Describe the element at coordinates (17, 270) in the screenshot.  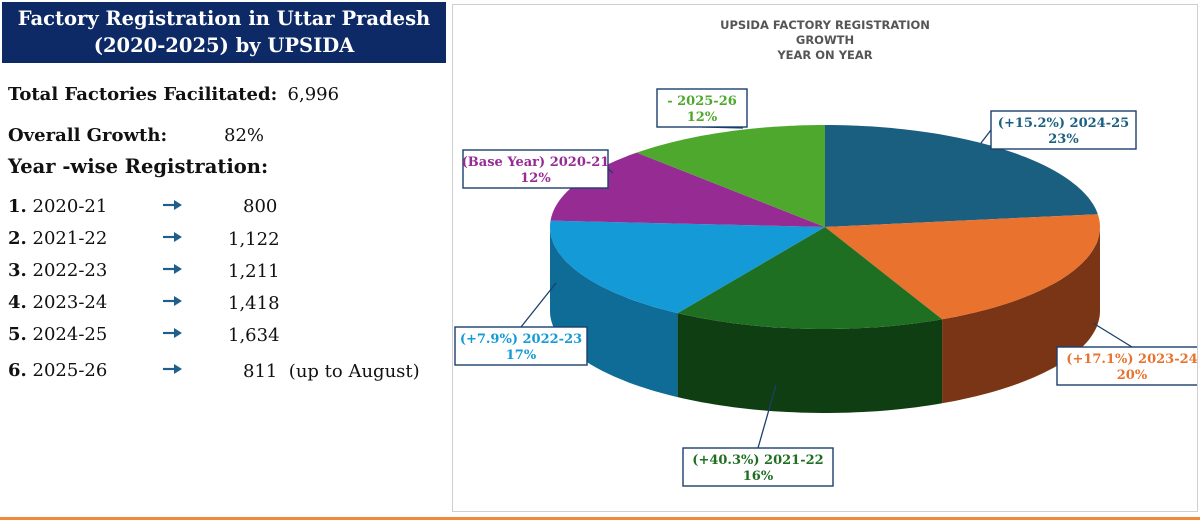
I see `row-number: 3.` at that location.